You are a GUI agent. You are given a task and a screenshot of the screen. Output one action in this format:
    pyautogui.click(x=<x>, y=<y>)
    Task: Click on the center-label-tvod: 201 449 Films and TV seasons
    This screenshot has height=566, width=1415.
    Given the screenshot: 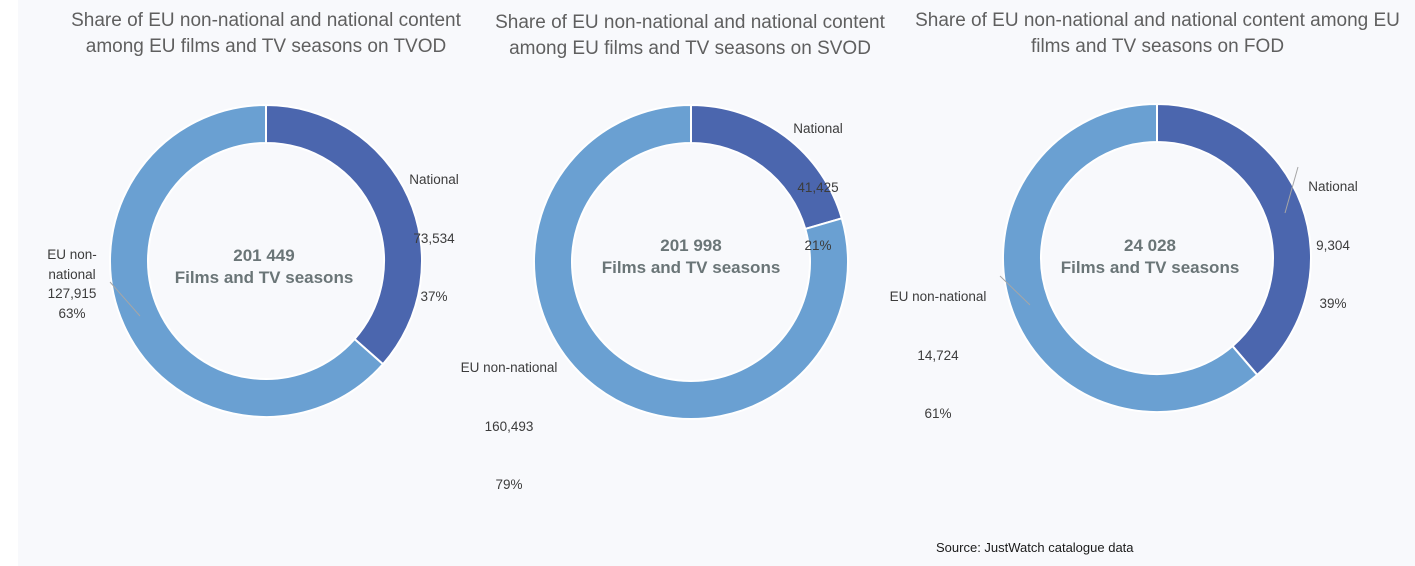 What is the action you would take?
    pyautogui.click(x=264, y=267)
    